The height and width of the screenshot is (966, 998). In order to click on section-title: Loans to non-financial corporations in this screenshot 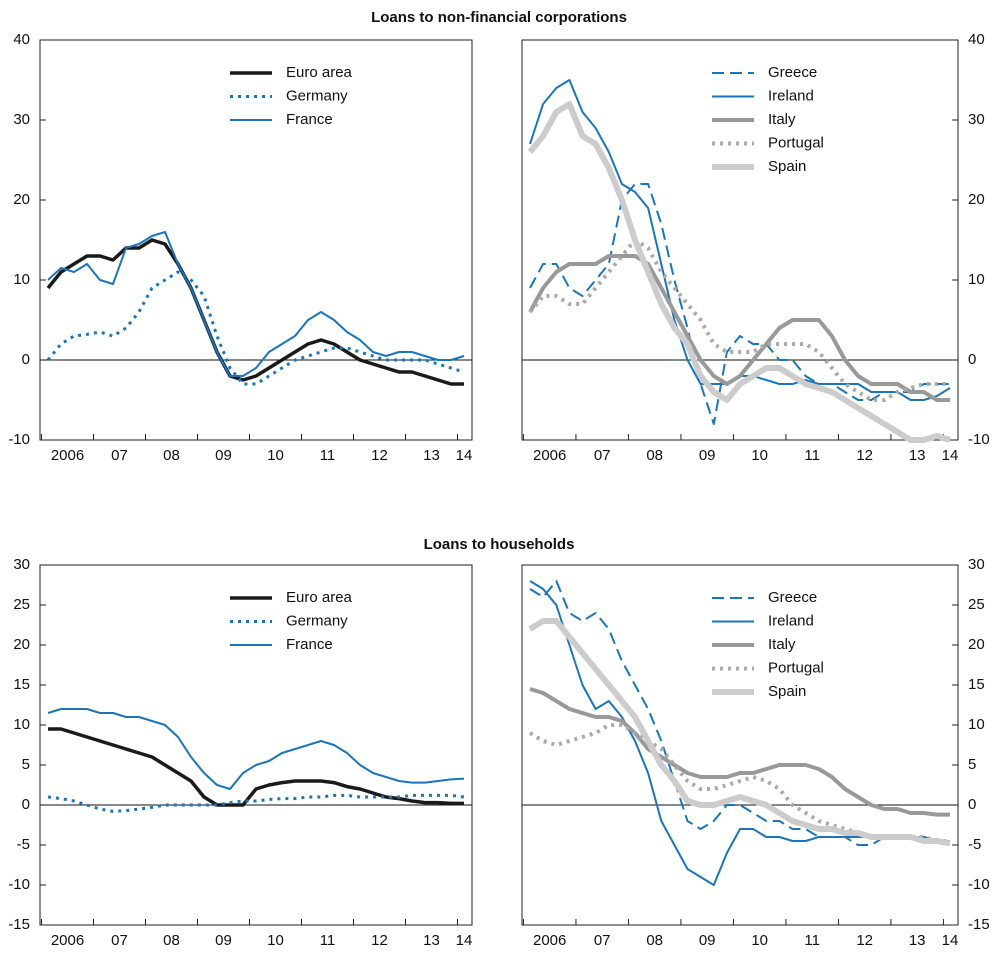, I will do `click(499, 17)`.